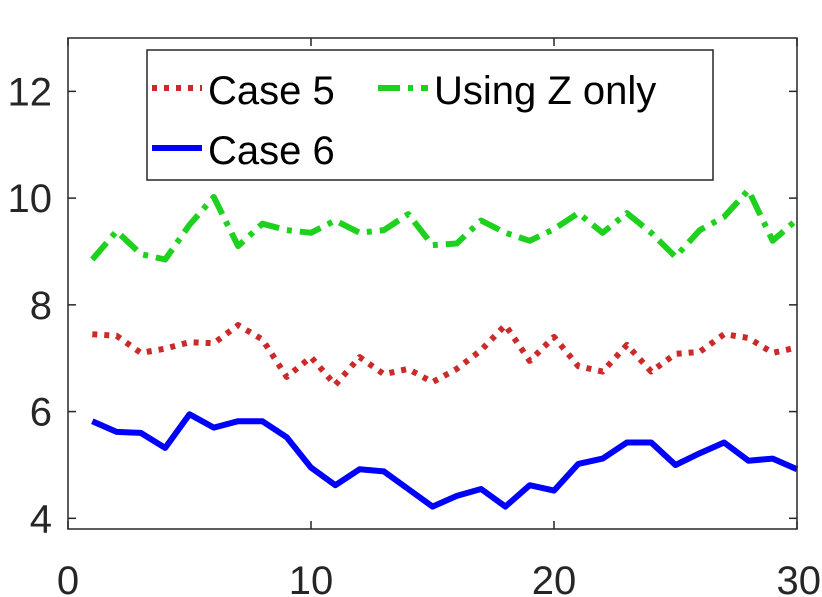  I want to click on x-tick-label: 10, so click(311, 578).